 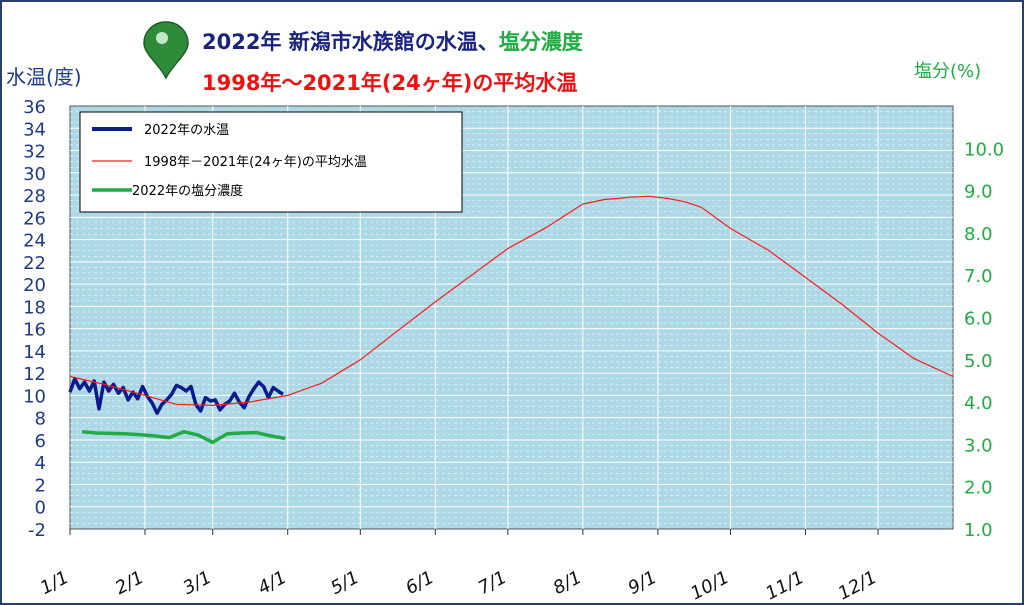 What do you see at coordinates (978, 445) in the screenshot?
I see `right-tick-label: 3.0` at bounding box center [978, 445].